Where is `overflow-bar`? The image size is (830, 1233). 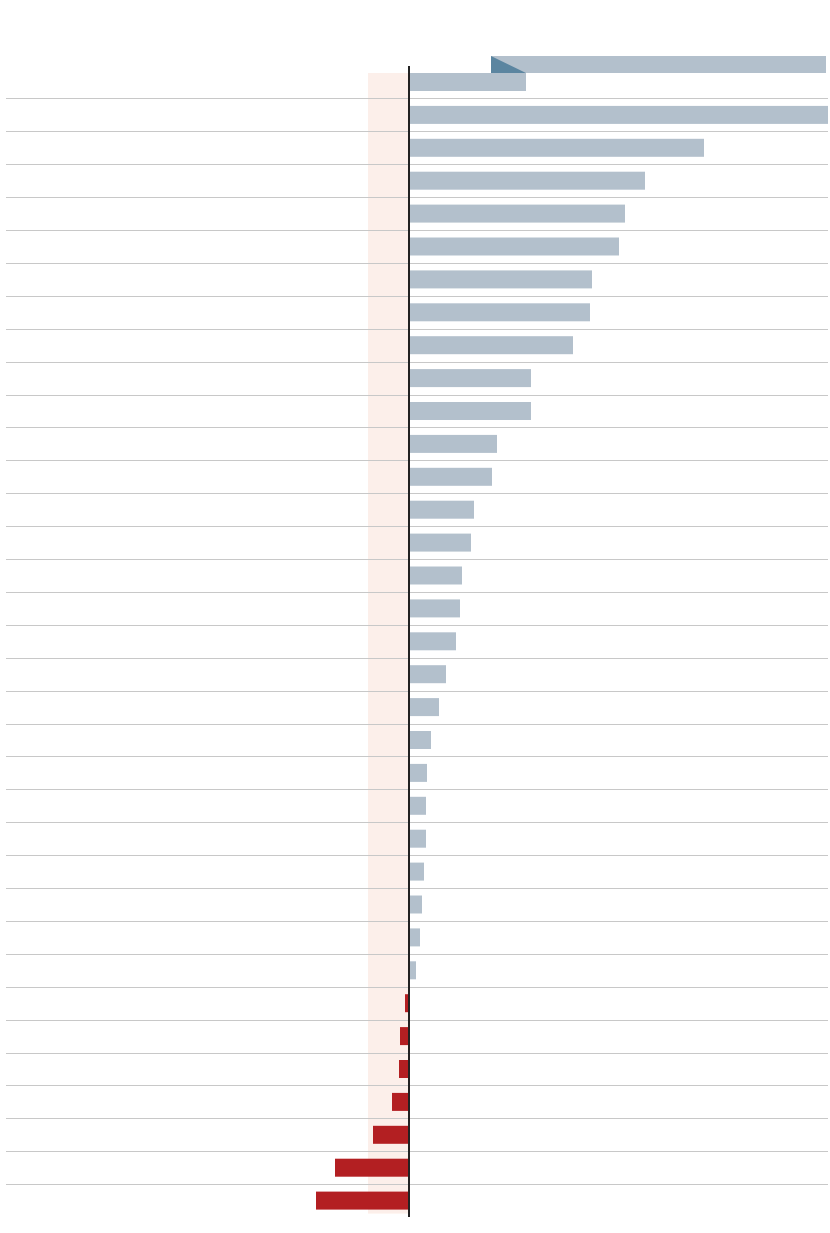 overflow-bar is located at coordinates (658, 64).